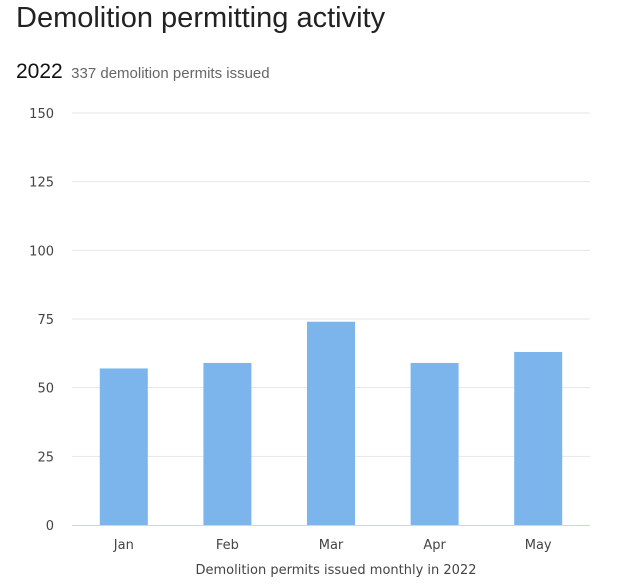 The width and height of the screenshot is (619, 585). I want to click on bar-mar, so click(331, 423).